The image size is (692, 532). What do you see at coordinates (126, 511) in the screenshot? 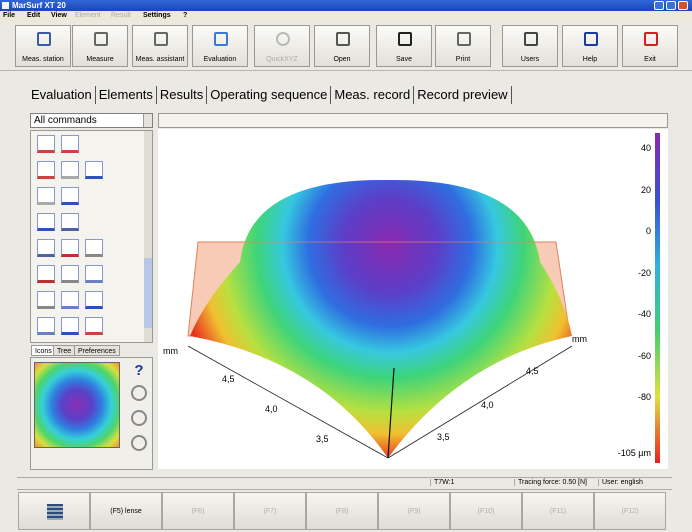
I see `function-key: (F5) lense` at bounding box center [126, 511].